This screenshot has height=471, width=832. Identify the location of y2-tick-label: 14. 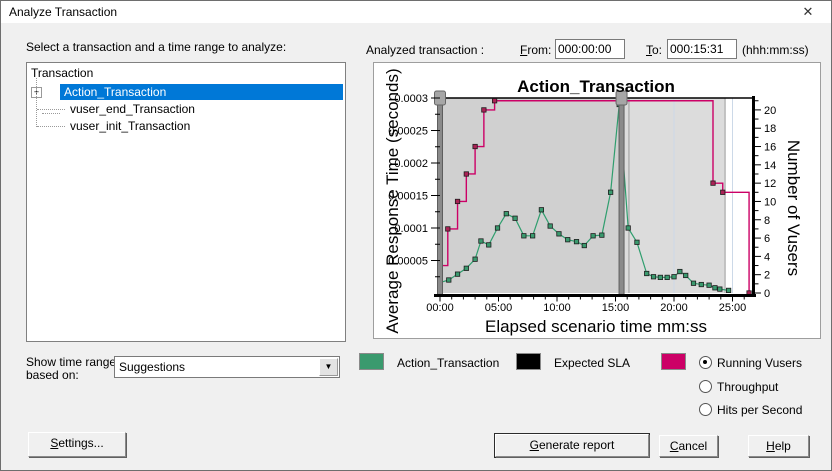
(770, 166).